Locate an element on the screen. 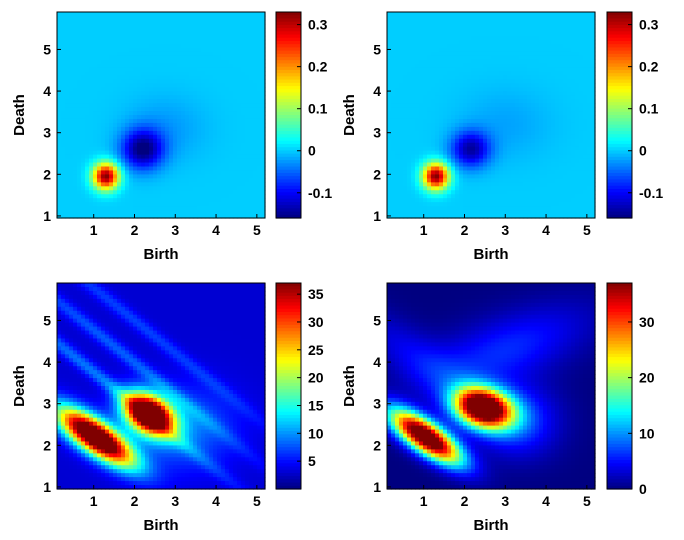 This screenshot has width=684, height=540. colorbar-segment is located at coordinates (288, 184).